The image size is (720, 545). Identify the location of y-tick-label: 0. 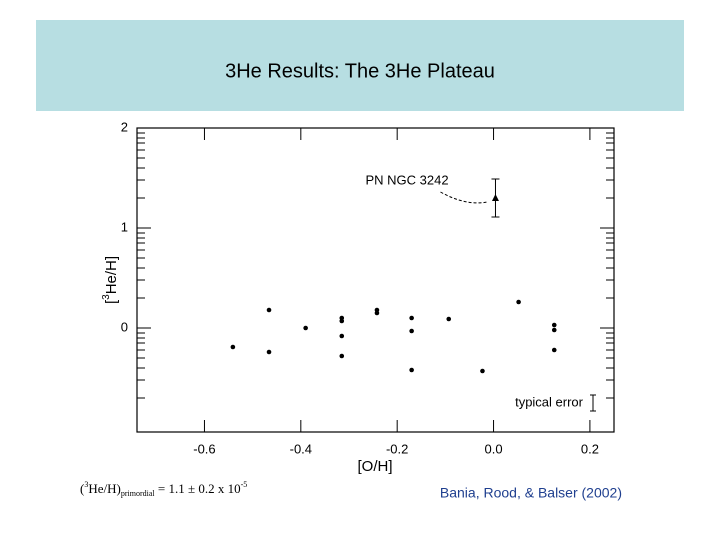
(124, 326).